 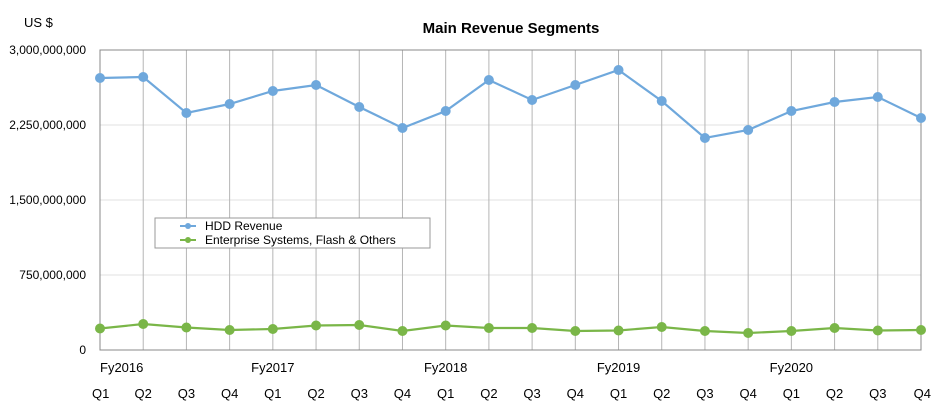 What do you see at coordinates (100, 393) in the screenshot?
I see `x-tick-label-0: Q1` at bounding box center [100, 393].